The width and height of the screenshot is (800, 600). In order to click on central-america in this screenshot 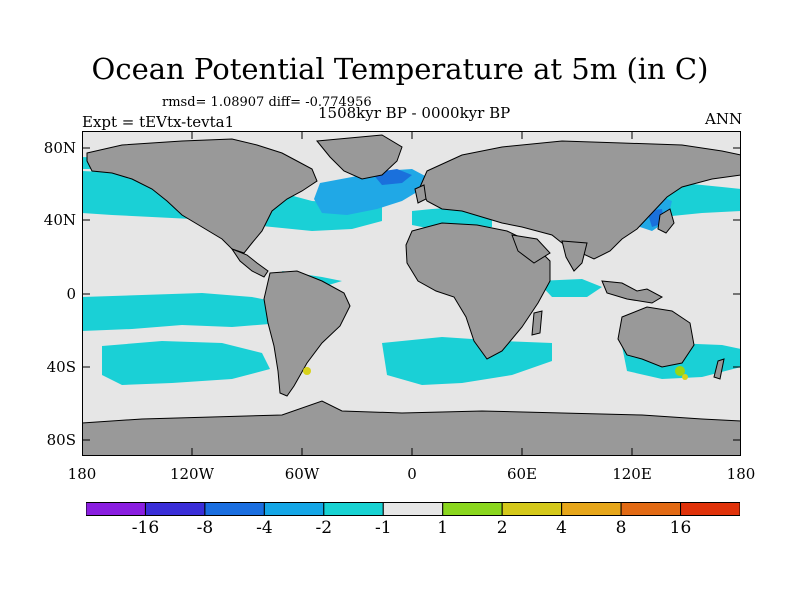, I will do `click(249, 262)`.